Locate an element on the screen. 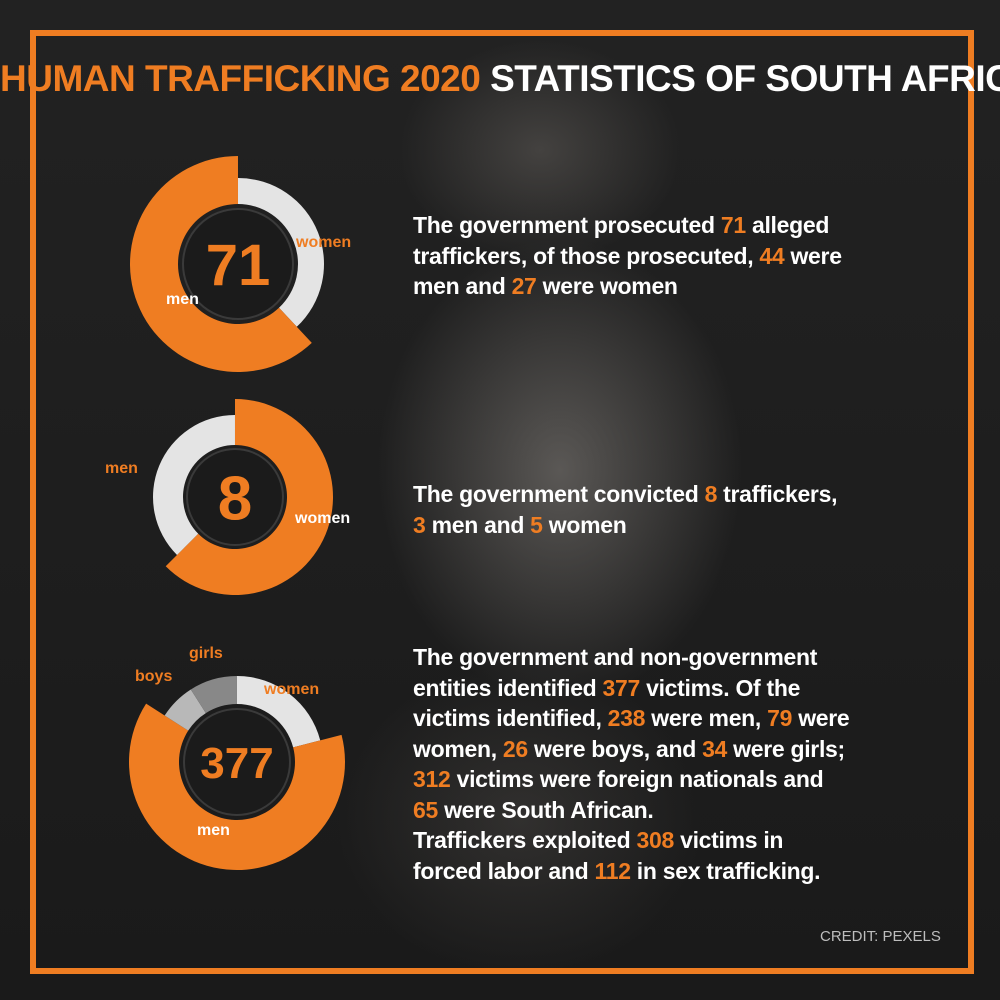 Image resolution: width=1000 pixels, height=1000 pixels. donut-svg-convicted: 8 men women is located at coordinates (227, 497).